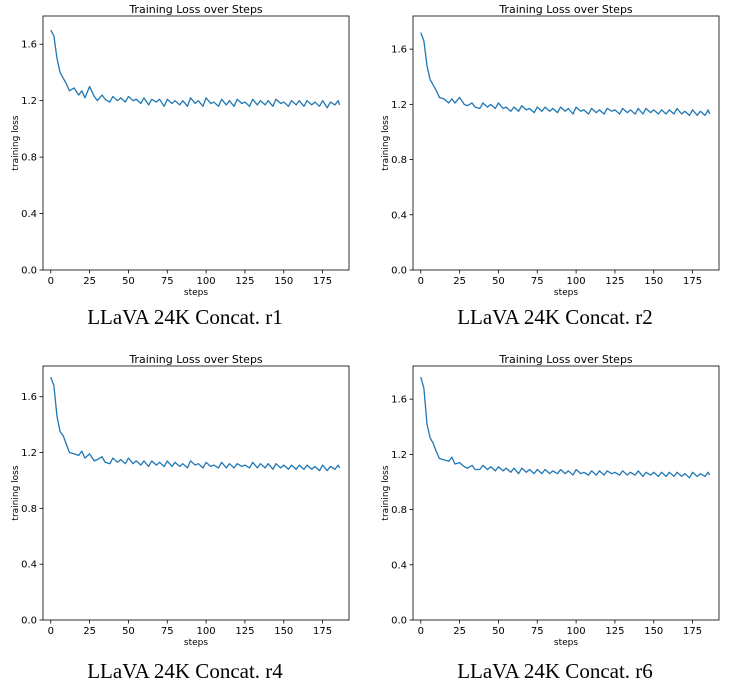  What do you see at coordinates (185, 671) in the screenshot?
I see `chart-caption: LLaVA 24K Concat. r4` at bounding box center [185, 671].